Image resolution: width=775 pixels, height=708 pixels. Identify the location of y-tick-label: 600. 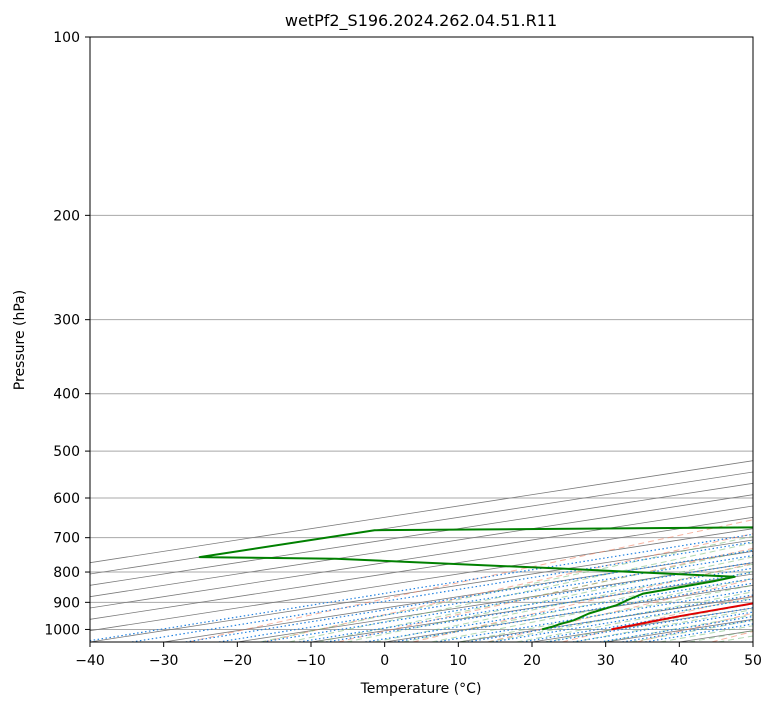
(66, 499).